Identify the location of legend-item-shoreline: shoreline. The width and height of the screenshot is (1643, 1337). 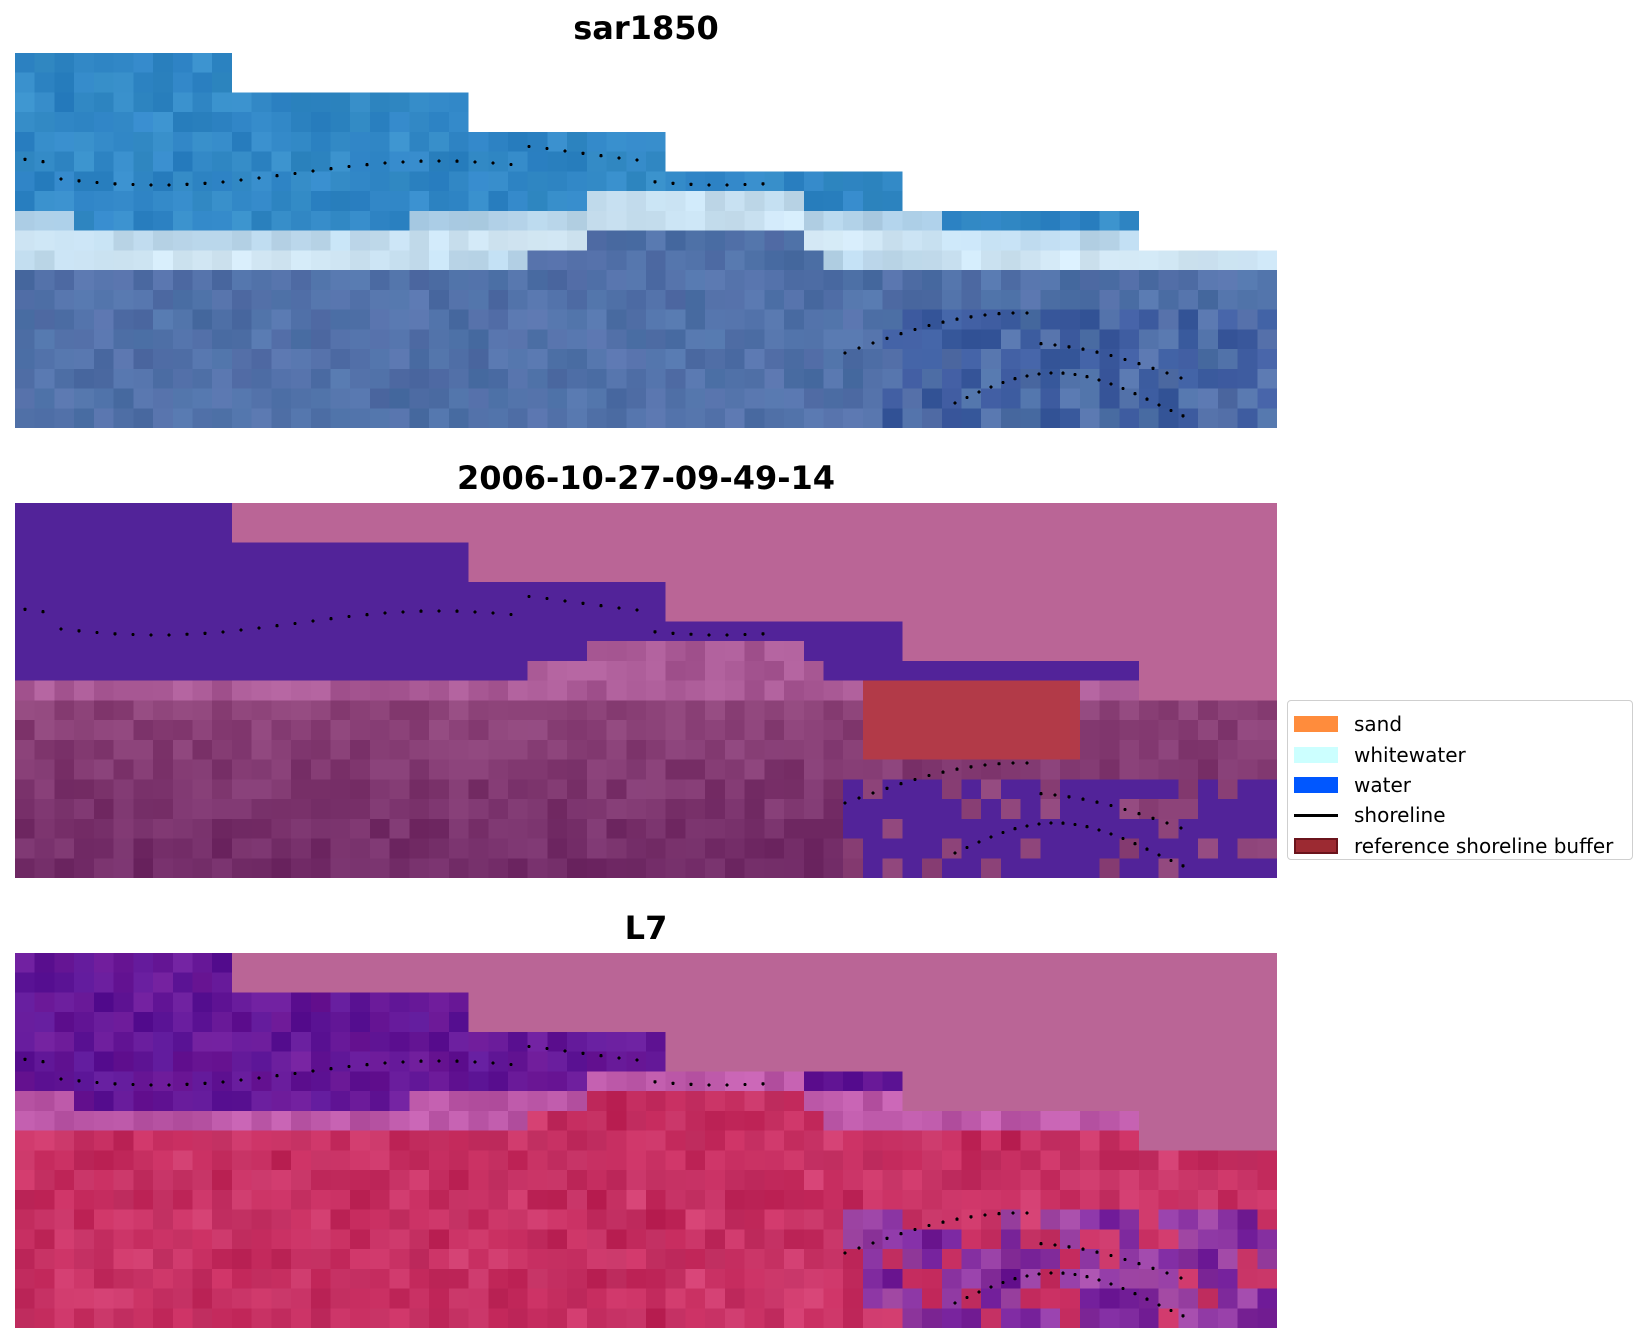
(1460, 815).